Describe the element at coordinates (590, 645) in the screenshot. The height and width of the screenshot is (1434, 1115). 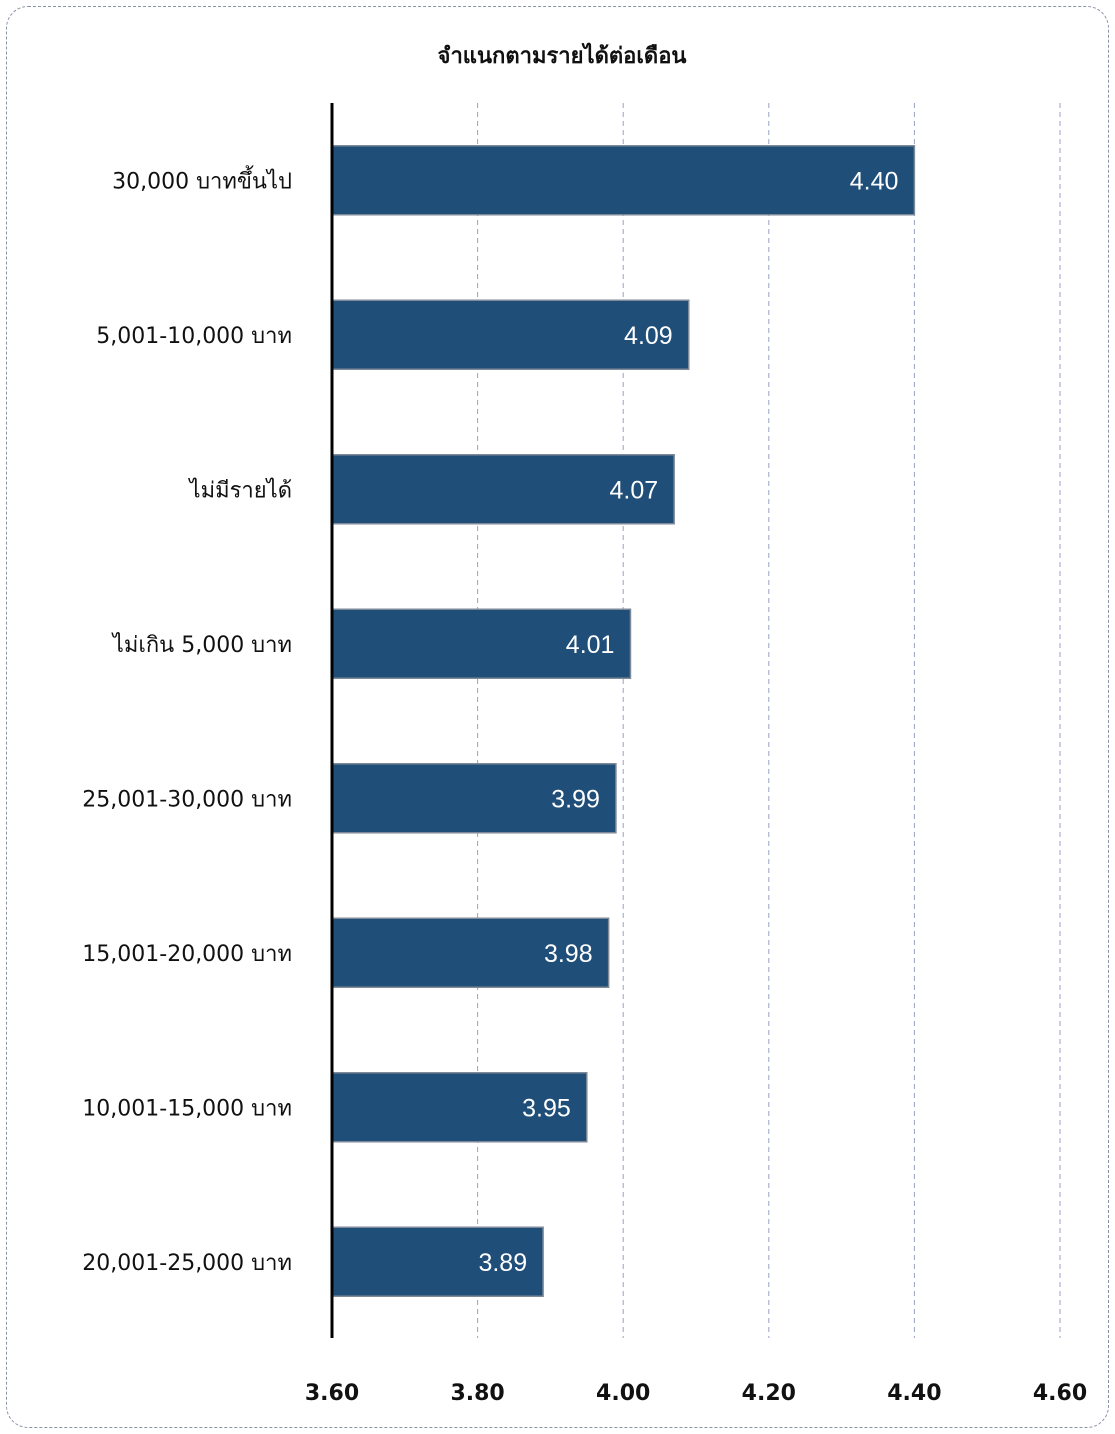
I see `bar-value-label: 4.01` at that location.